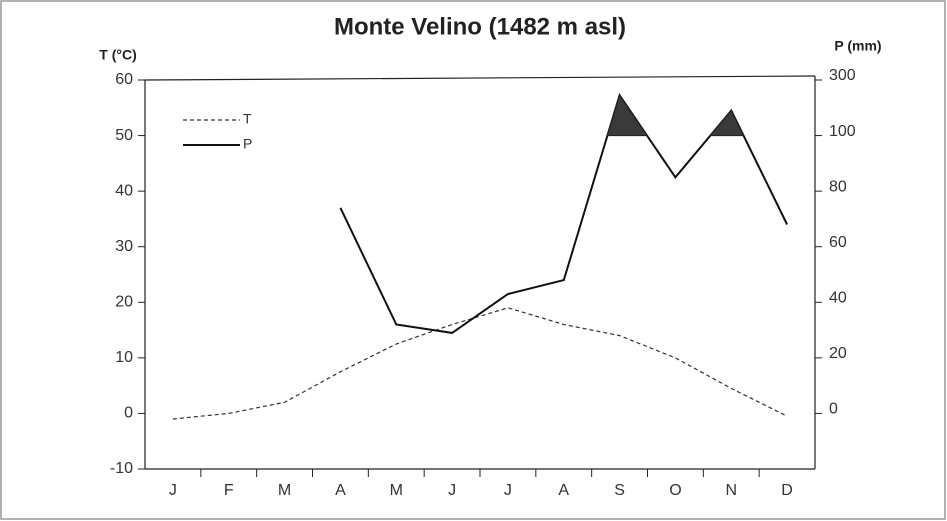  I want to click on y-tick-label: 50, so click(124, 135).